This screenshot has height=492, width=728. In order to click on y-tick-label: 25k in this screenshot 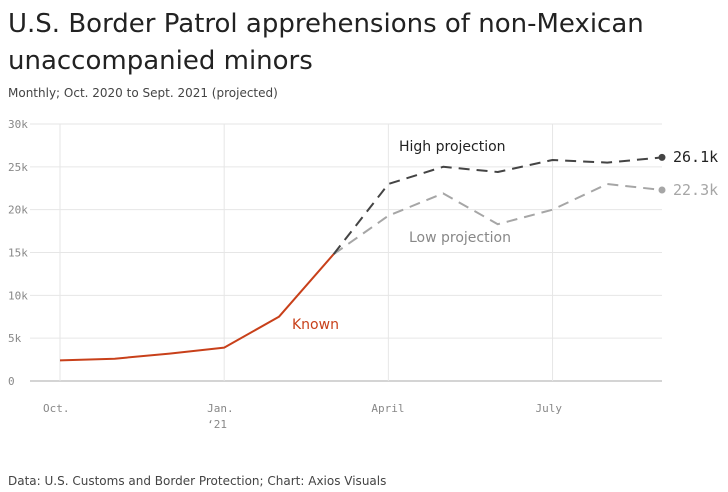, I will do `click(18, 167)`.